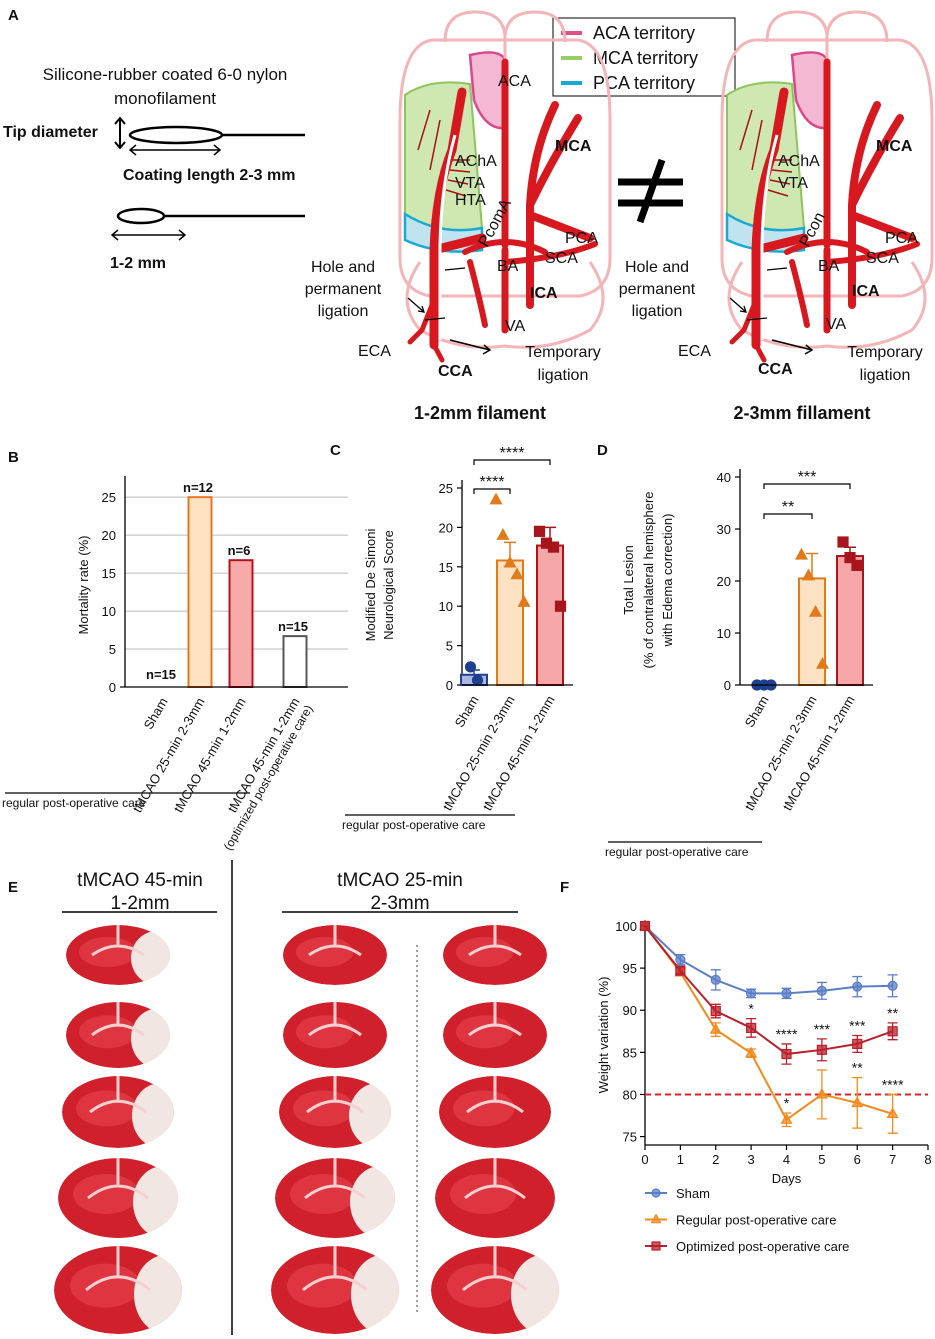  I want to click on vessel-label: MCA, so click(573, 146).